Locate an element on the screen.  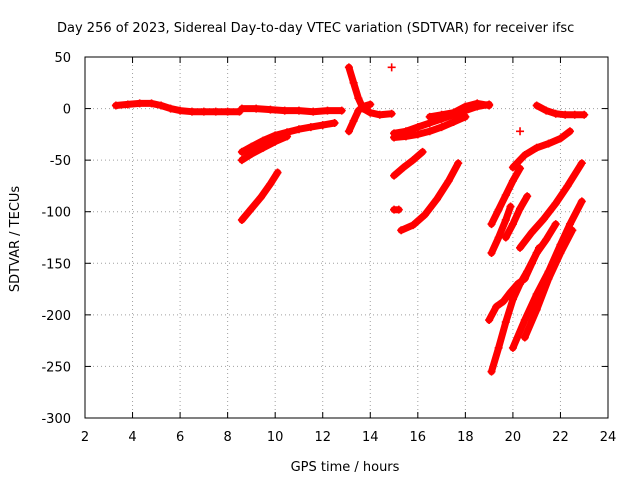
y-tick-label: -150 is located at coordinates (56, 264).